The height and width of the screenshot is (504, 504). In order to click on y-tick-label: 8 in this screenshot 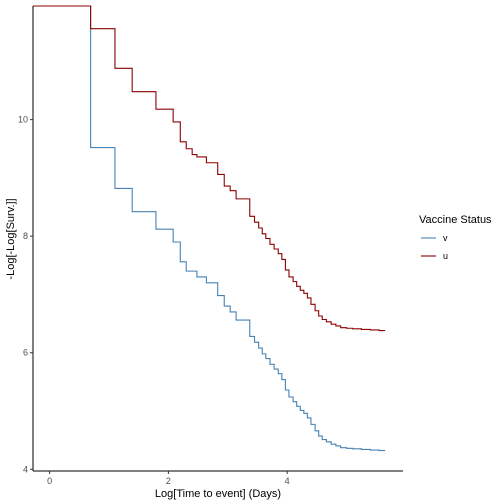, I will do `click(25, 236)`.